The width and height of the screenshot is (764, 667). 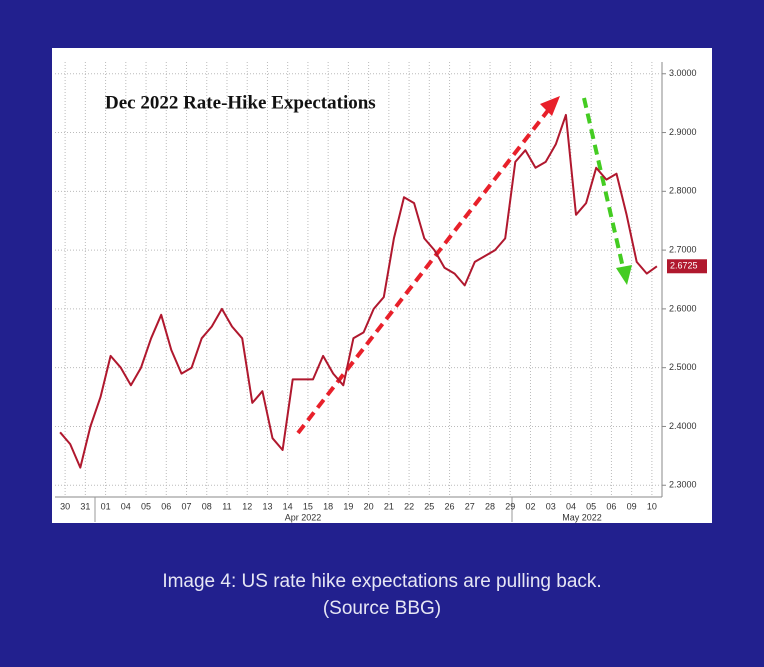 I want to click on y-tick-label: 3.0000, so click(x=683, y=73).